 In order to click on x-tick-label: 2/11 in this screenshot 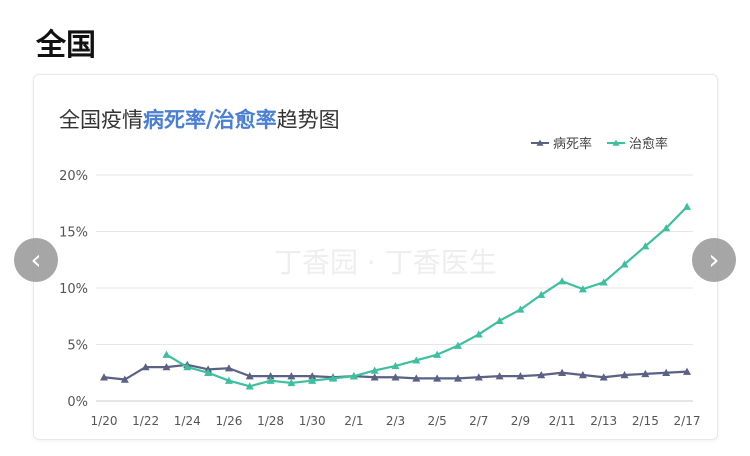, I will do `click(562, 421)`.